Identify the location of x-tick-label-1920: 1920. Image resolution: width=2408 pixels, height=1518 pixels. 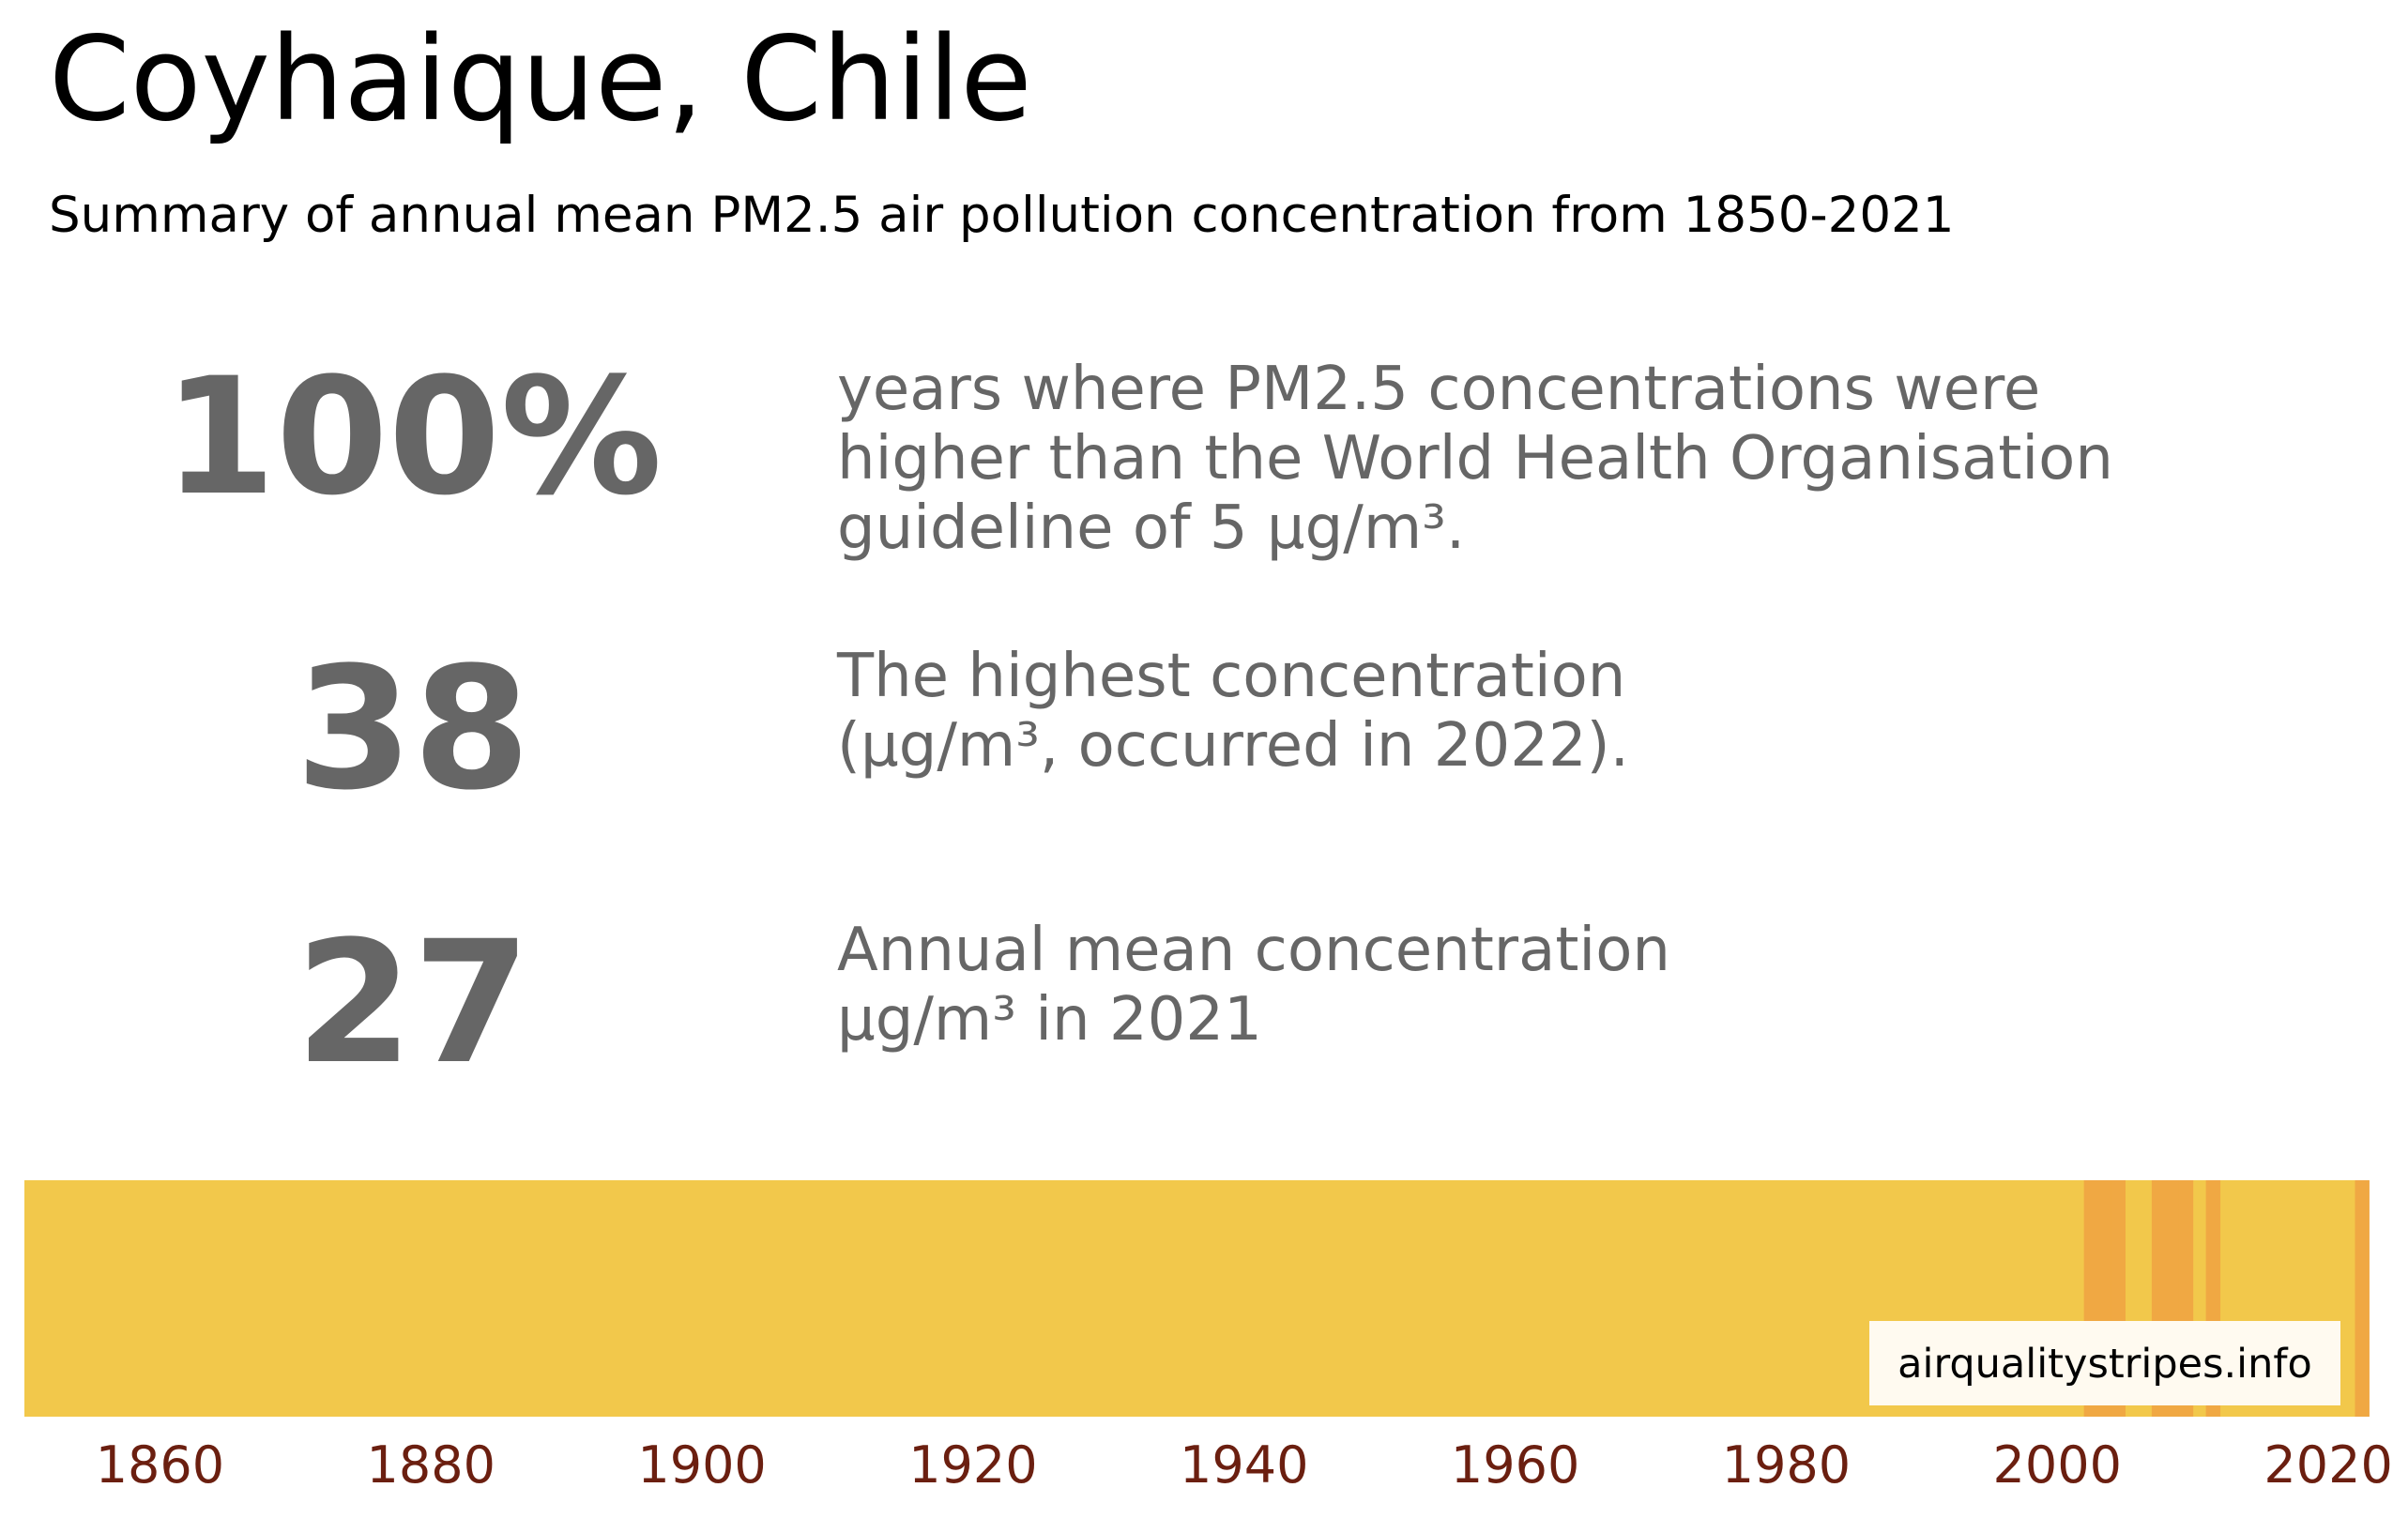
(972, 1465).